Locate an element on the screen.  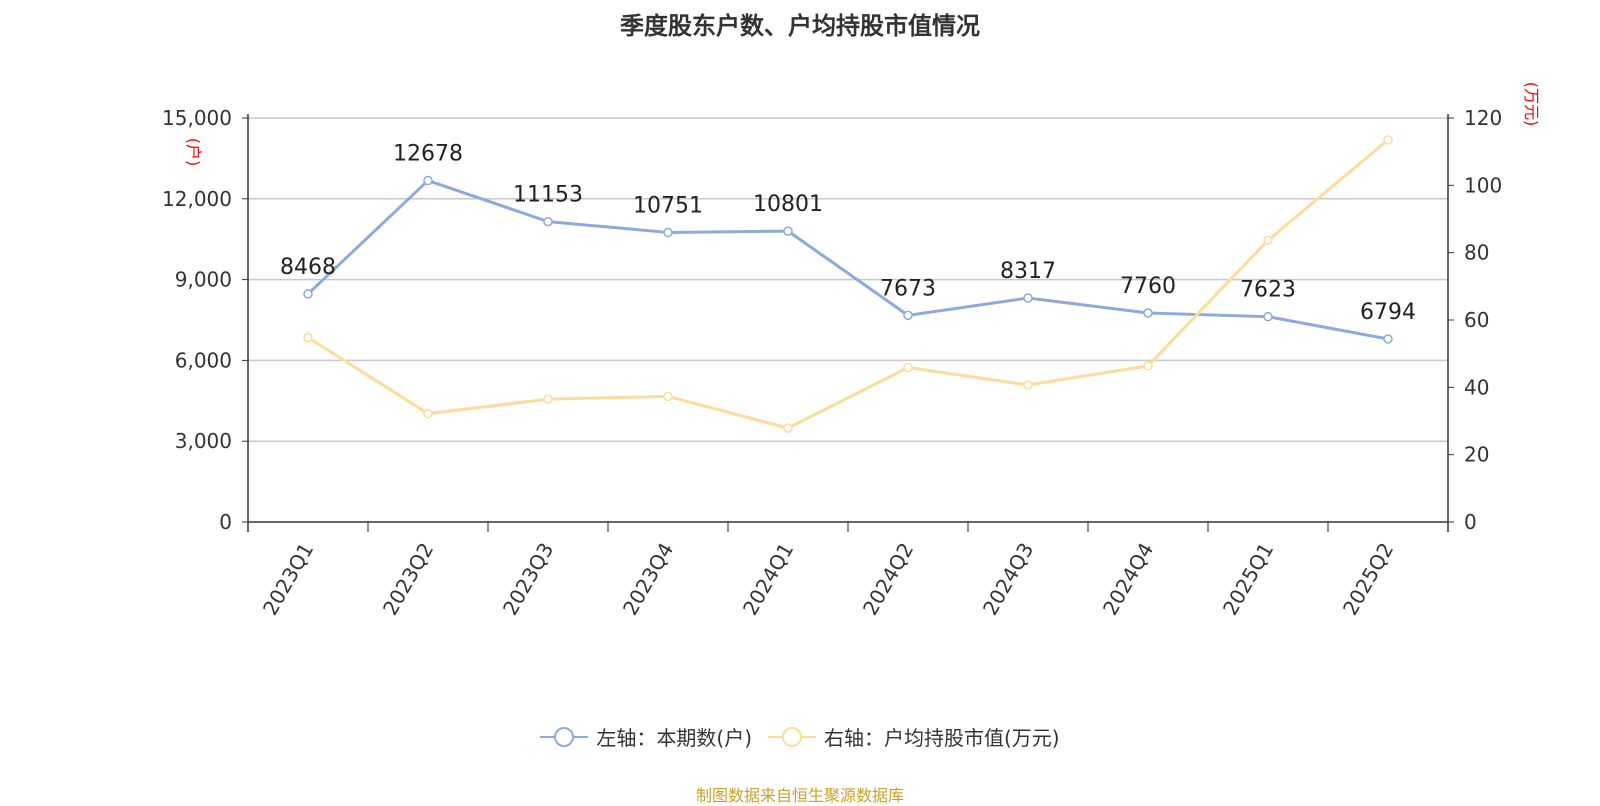
data-label: 10751 is located at coordinates (668, 205).